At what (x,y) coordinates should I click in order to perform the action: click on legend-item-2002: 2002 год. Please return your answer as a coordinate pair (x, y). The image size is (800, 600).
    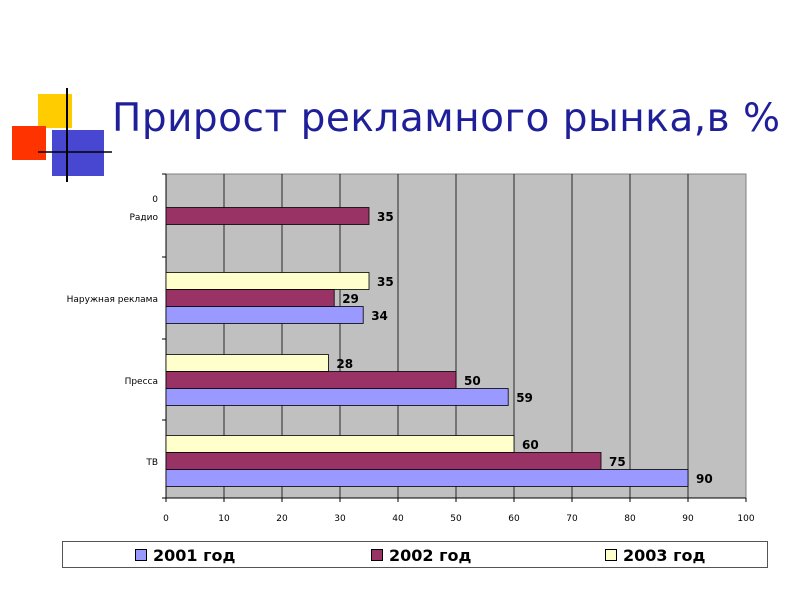
    Looking at the image, I should click on (421, 555).